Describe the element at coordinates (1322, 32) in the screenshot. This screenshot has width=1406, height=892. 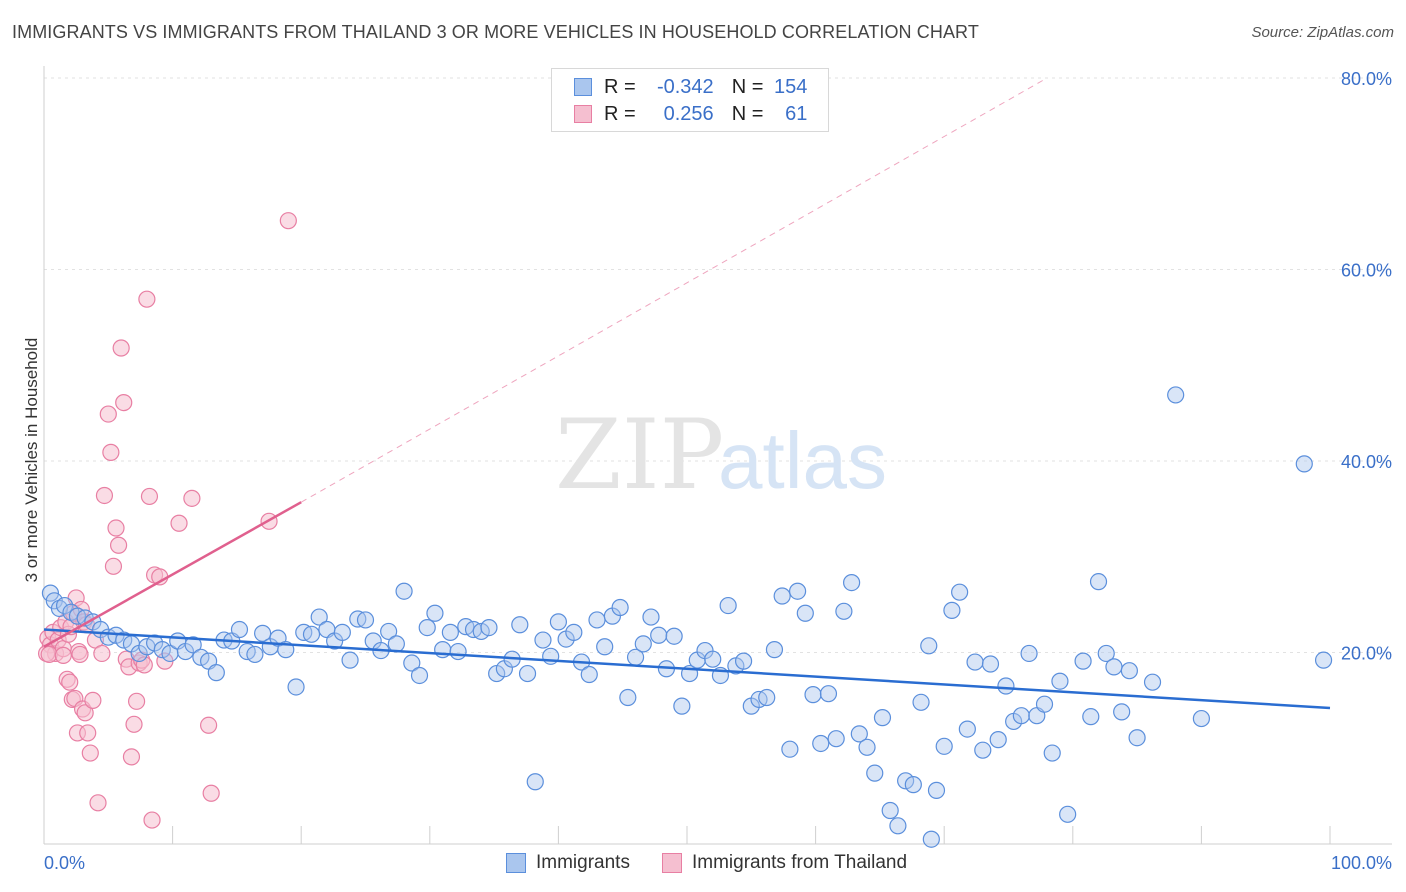
I see `source-label: Source: ZipAtlas.com` at that location.